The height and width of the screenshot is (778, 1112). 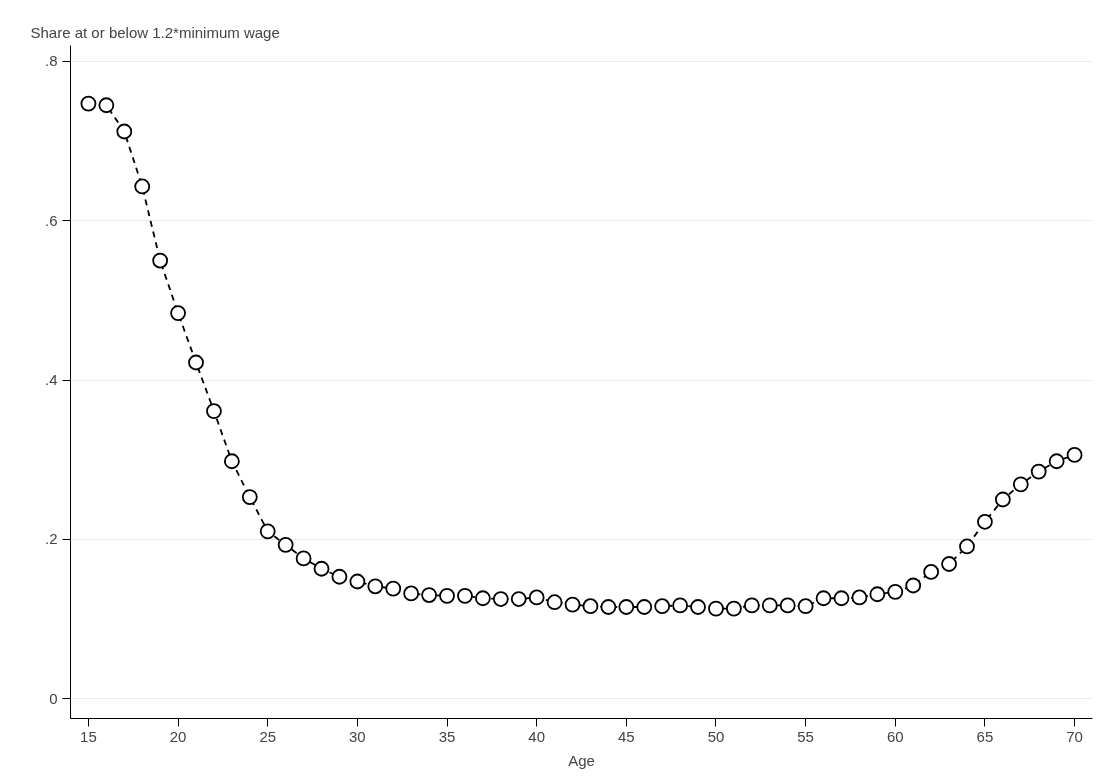 What do you see at coordinates (51, 220) in the screenshot?
I see `y-tick-label: .6` at bounding box center [51, 220].